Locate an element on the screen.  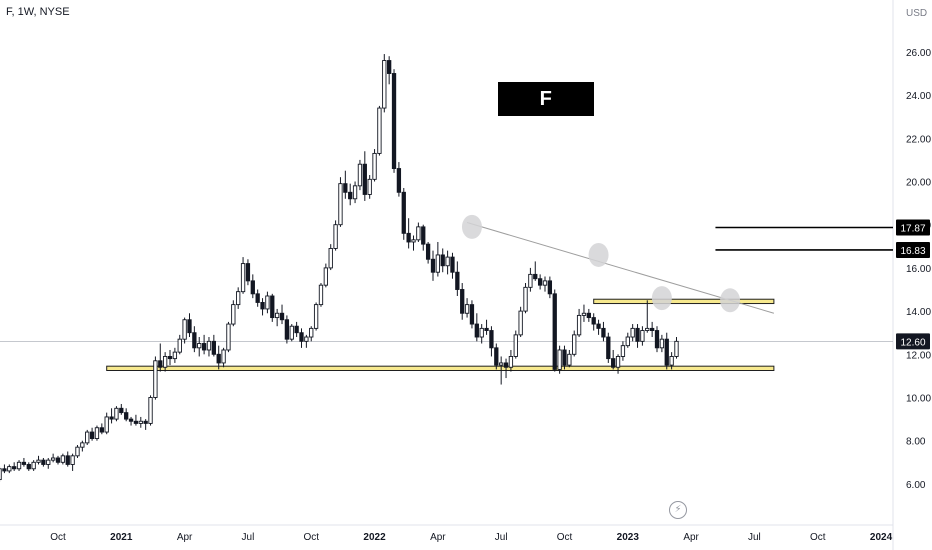
y-tick-label-1: 24.00 is located at coordinates (918, 96).